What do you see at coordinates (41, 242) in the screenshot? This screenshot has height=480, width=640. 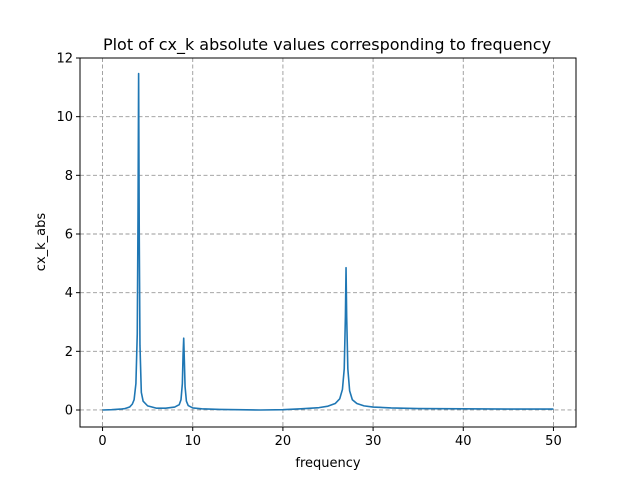 I see `y-axis-label: cx_k_abs` at bounding box center [41, 242].